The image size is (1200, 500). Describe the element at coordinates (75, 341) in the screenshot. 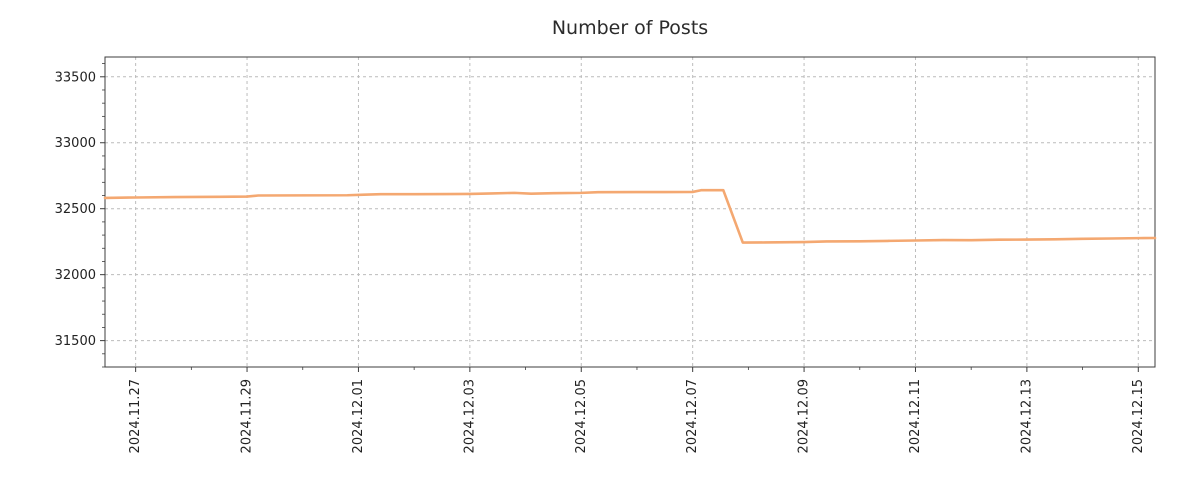

I see `y-tick-label: 31500` at that location.